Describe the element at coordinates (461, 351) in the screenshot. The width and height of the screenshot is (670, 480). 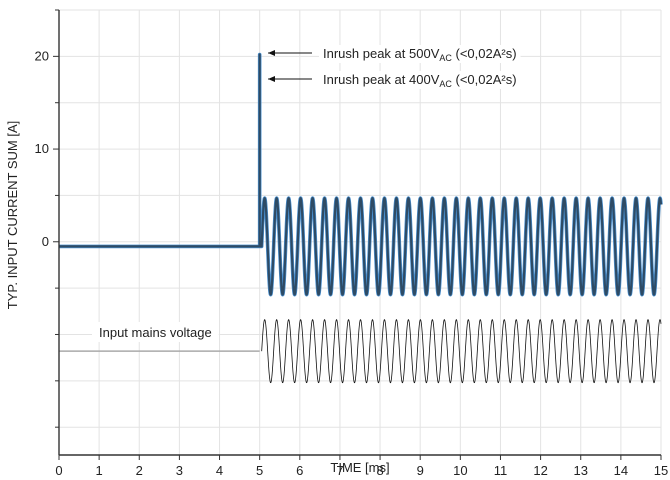
I see `series-mains-voltage` at that location.